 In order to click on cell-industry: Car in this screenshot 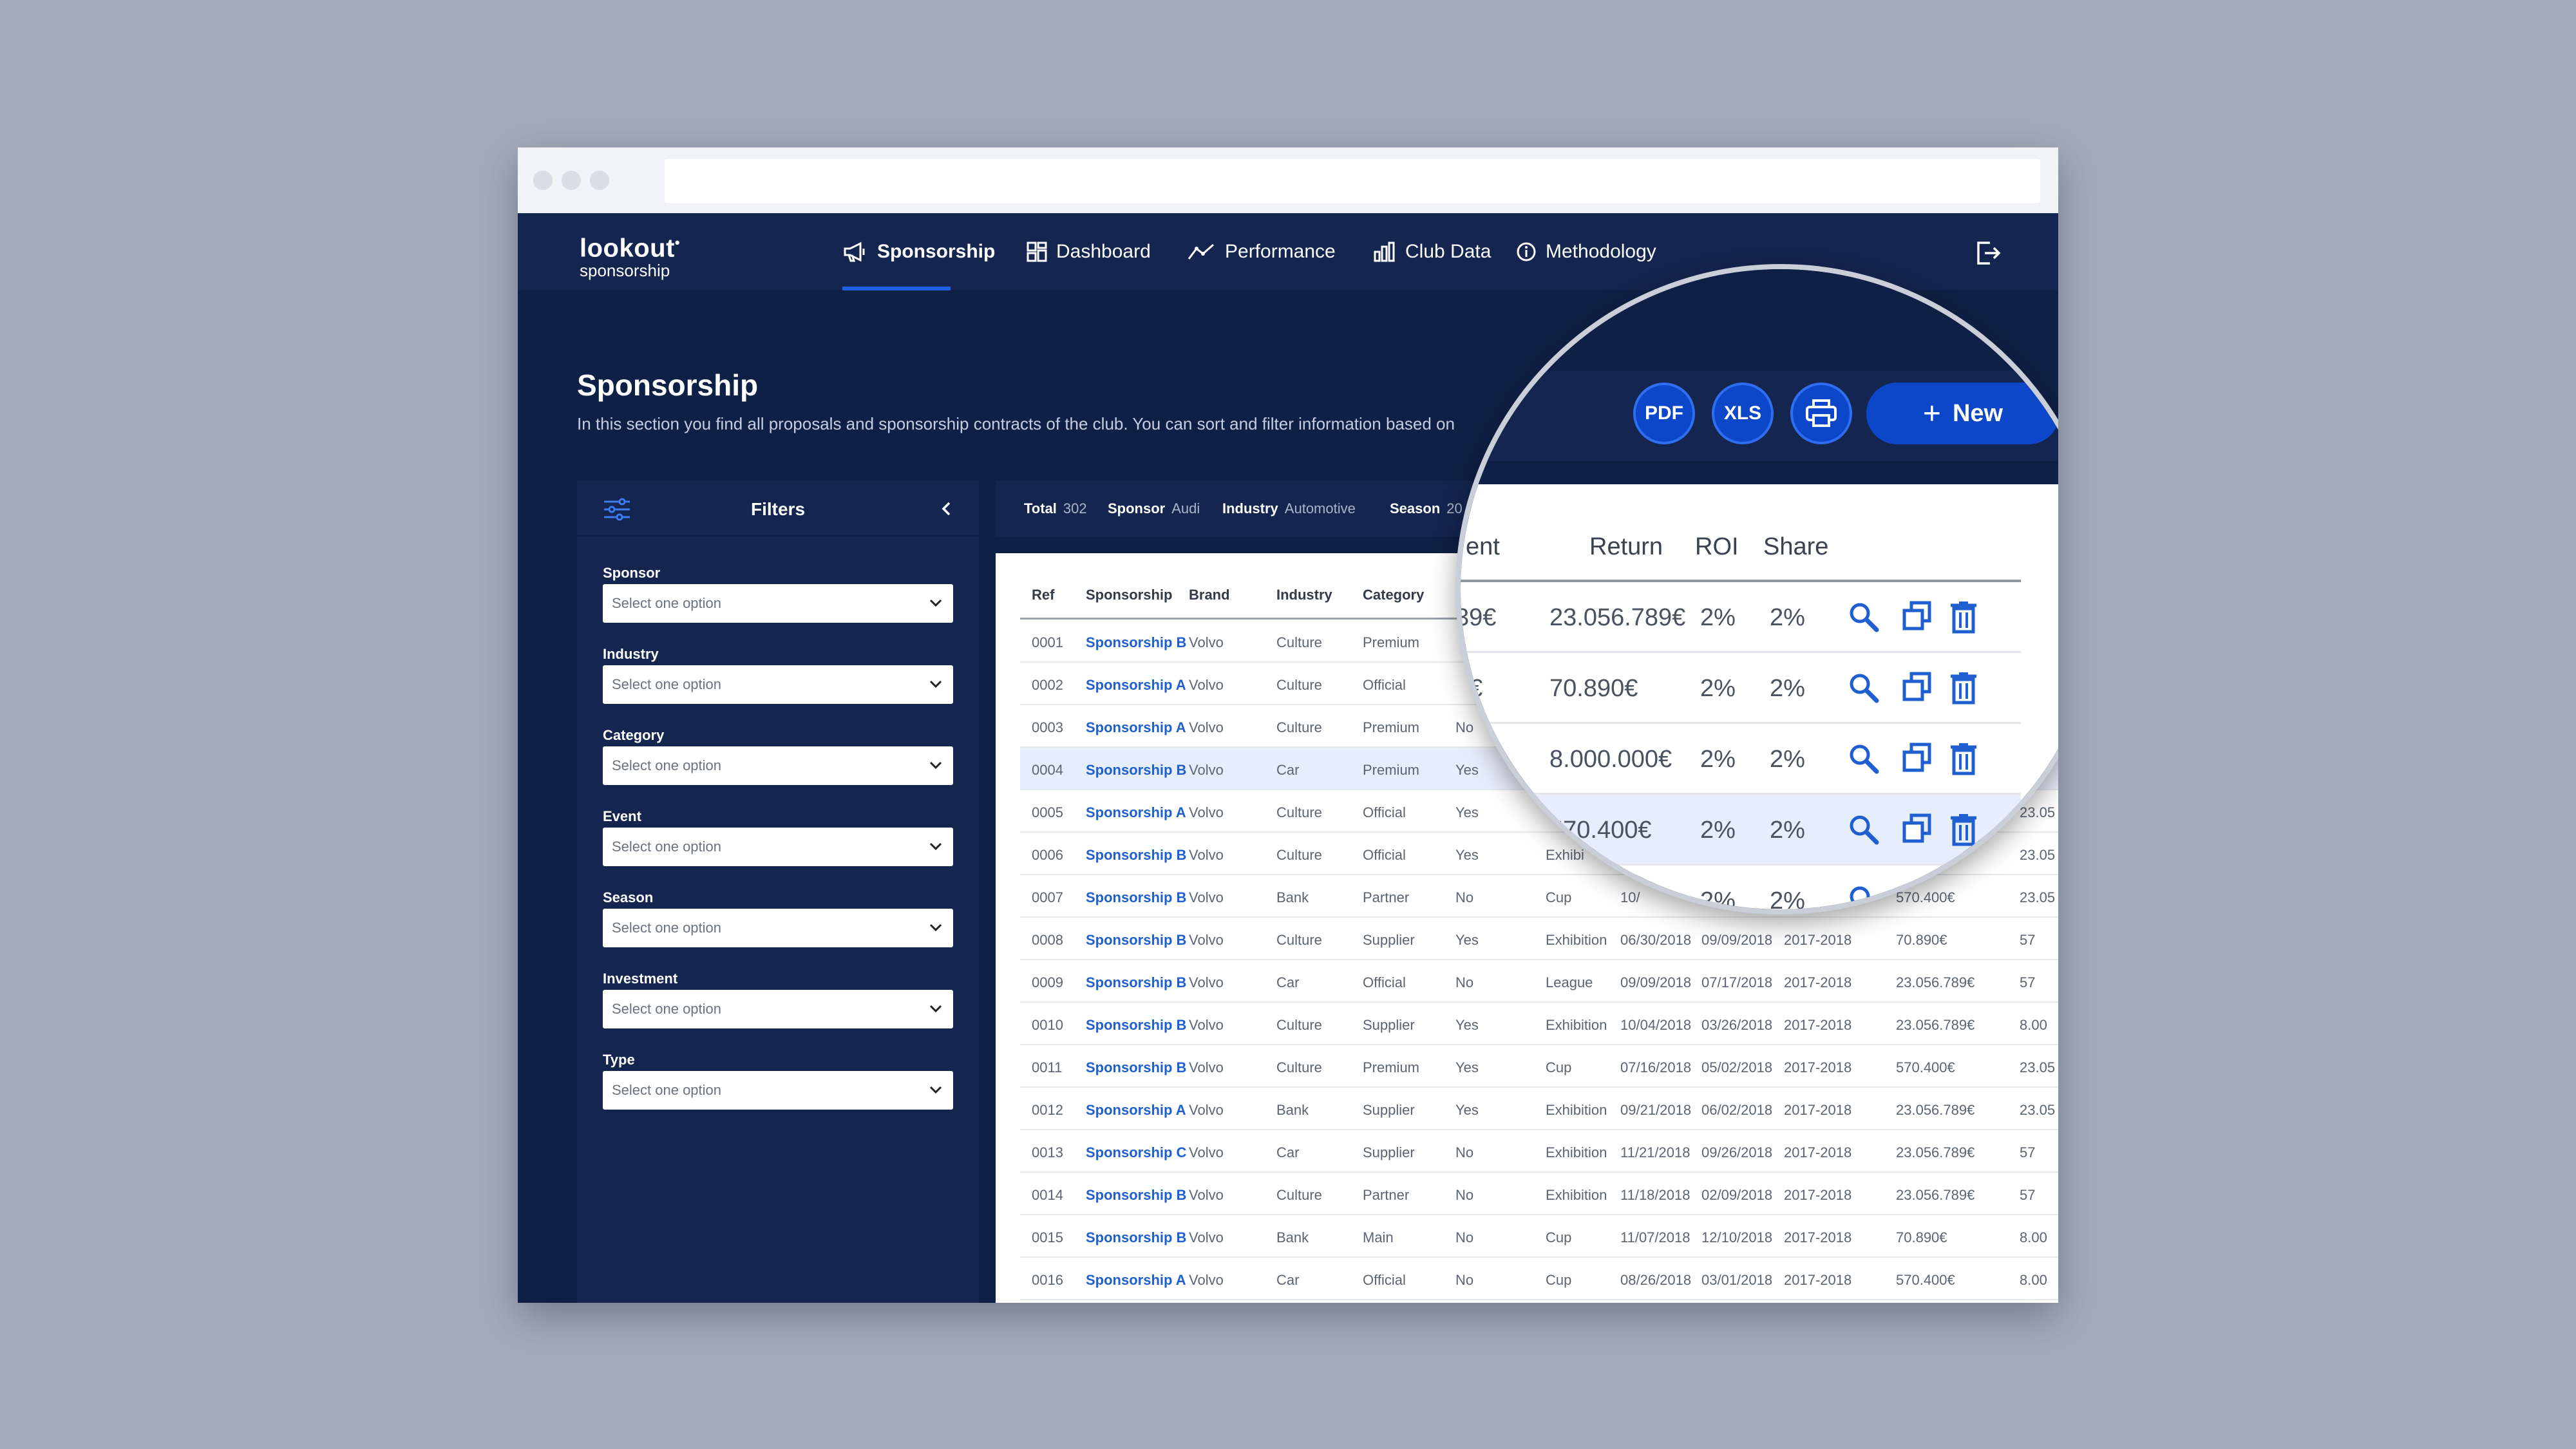, I will do `click(1288, 1152)`.